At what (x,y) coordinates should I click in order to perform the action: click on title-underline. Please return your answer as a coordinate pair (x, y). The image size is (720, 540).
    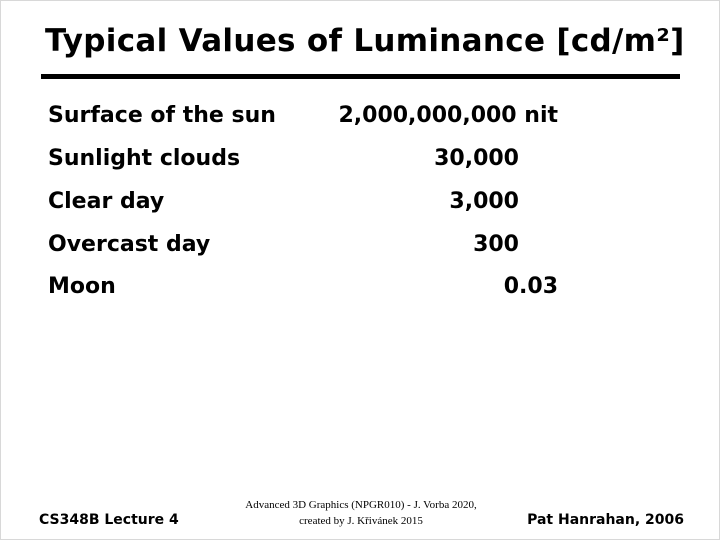
    Looking at the image, I should click on (360, 76).